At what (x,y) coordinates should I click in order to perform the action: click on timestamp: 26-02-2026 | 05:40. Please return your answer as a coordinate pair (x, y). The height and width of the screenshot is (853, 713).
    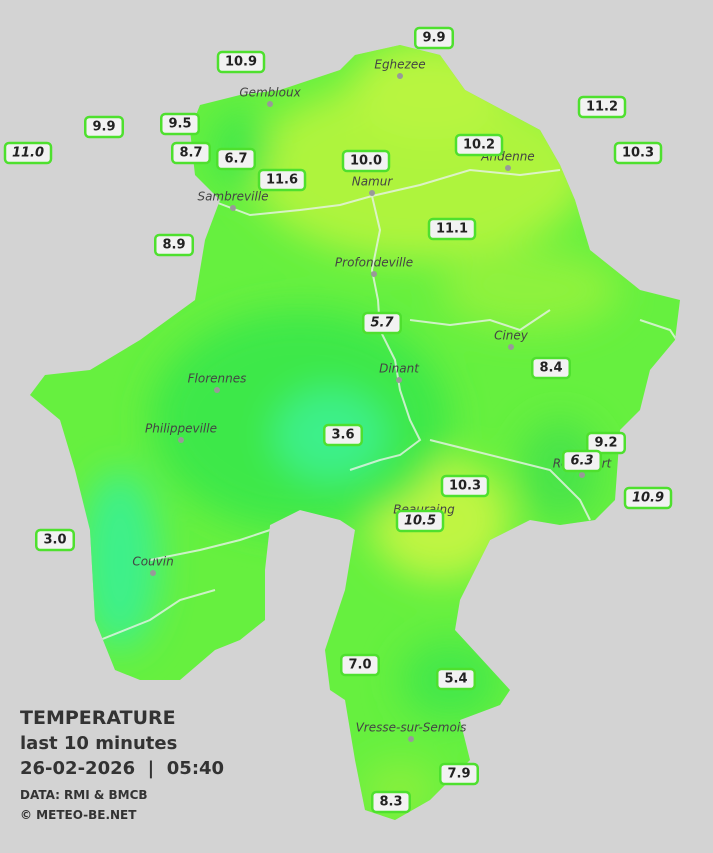
    Looking at the image, I should click on (122, 768).